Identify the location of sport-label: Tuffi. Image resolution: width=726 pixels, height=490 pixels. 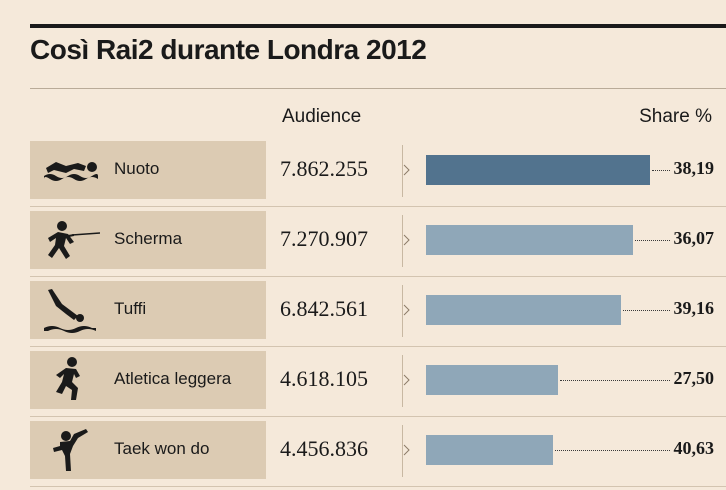
(130, 308).